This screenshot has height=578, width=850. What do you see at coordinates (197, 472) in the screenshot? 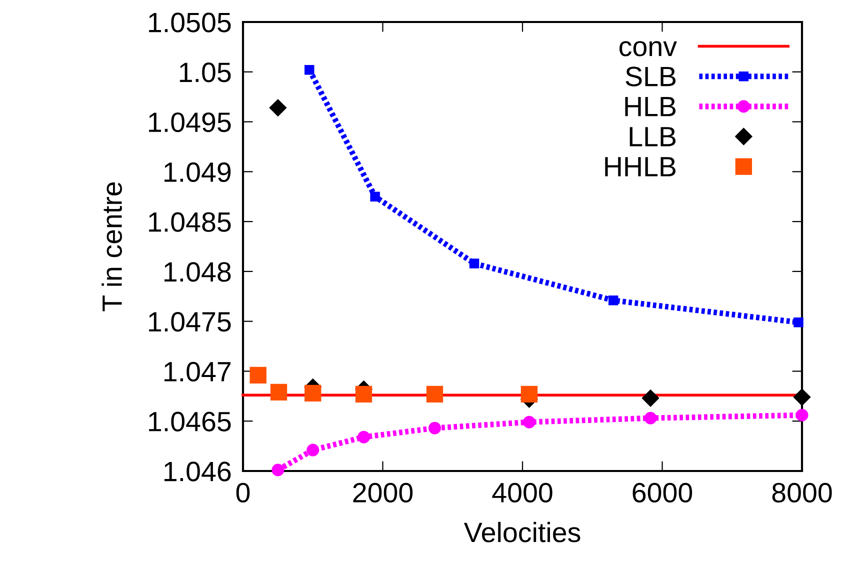
I see `y-tick-label: 1.046` at bounding box center [197, 472].